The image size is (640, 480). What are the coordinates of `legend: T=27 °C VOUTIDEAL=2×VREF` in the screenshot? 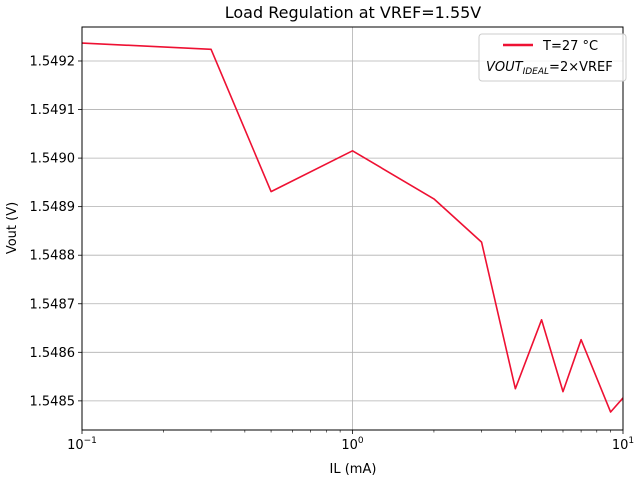 It's located at (552, 57).